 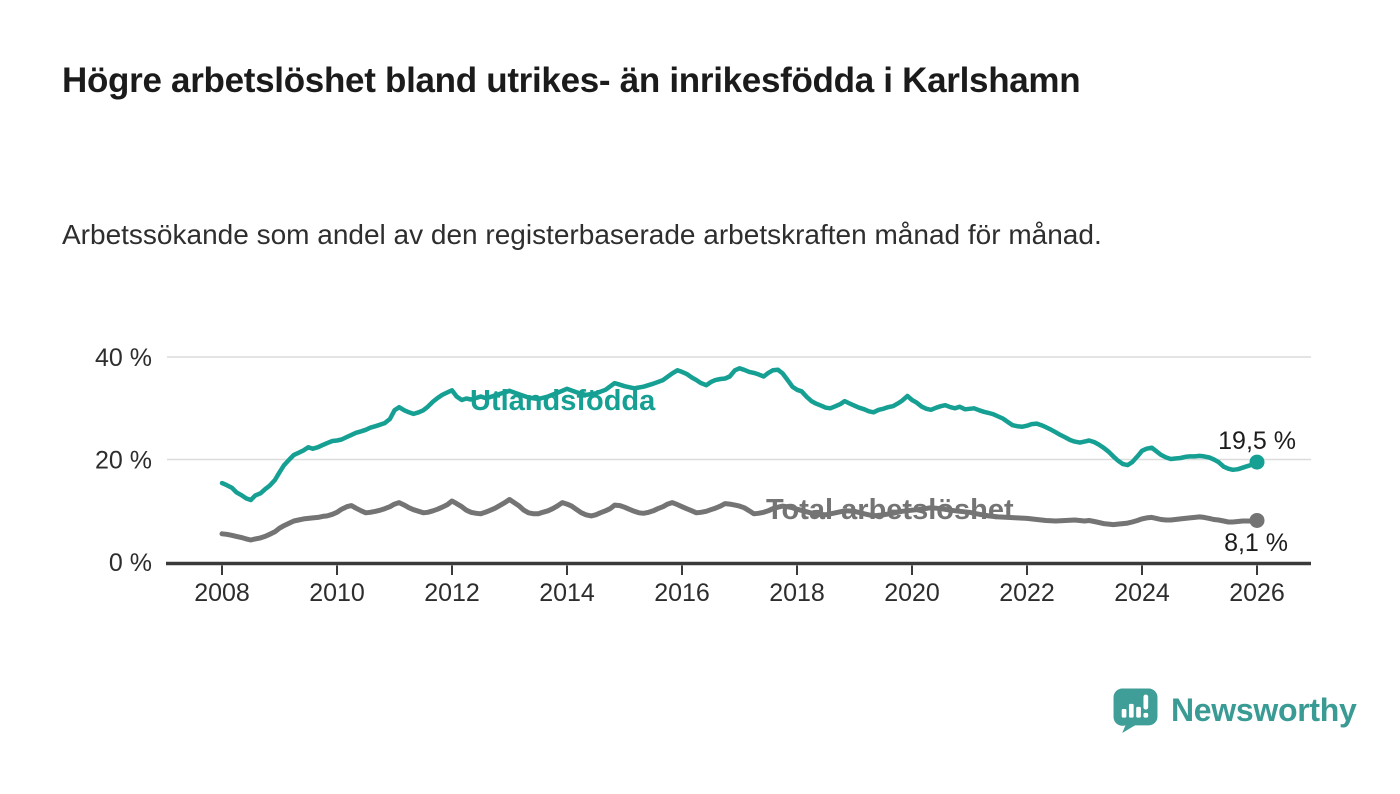 What do you see at coordinates (130, 563) in the screenshot?
I see `y-tick-label-0: 0 %` at bounding box center [130, 563].